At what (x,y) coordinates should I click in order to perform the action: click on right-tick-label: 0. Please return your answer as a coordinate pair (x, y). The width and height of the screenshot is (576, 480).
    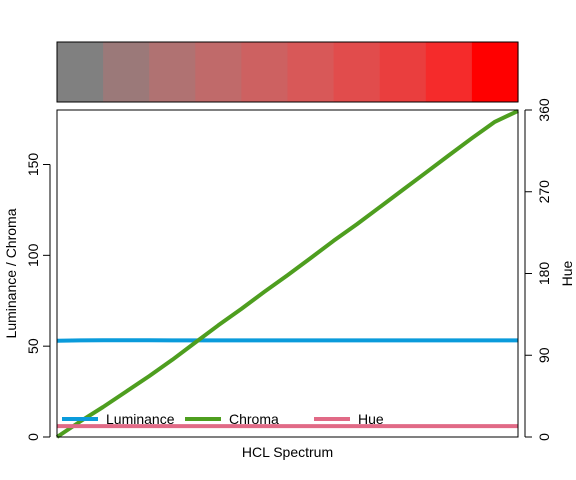
    Looking at the image, I should click on (544, 437).